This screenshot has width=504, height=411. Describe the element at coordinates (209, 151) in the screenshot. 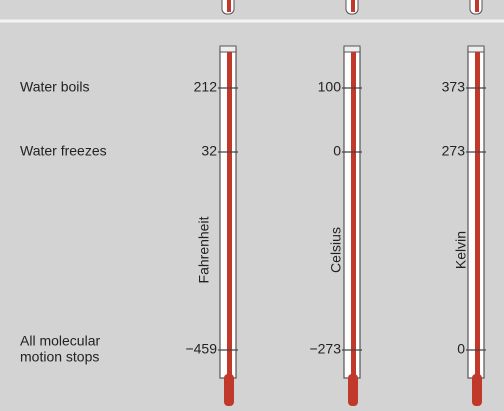

I see `reading: 32` at that location.